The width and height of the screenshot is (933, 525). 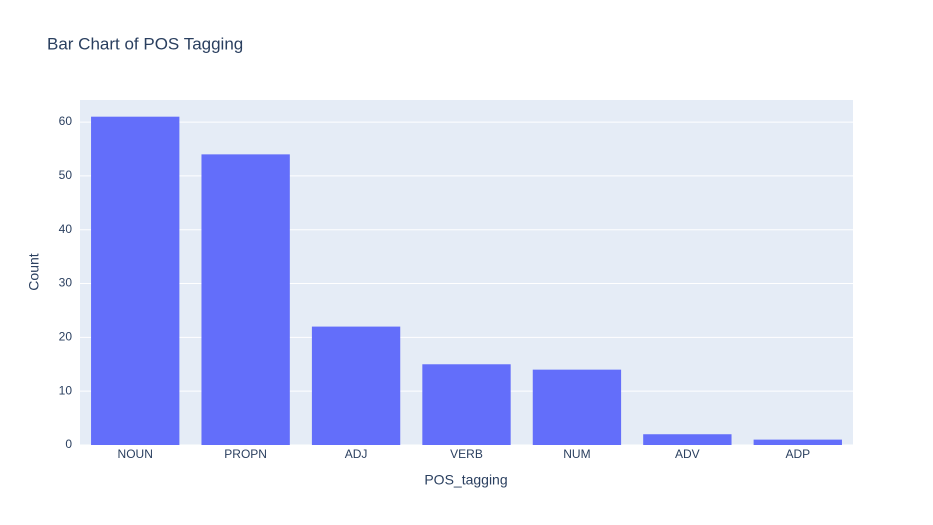 What do you see at coordinates (466, 454) in the screenshot?
I see `x-tick-label: VERB` at bounding box center [466, 454].